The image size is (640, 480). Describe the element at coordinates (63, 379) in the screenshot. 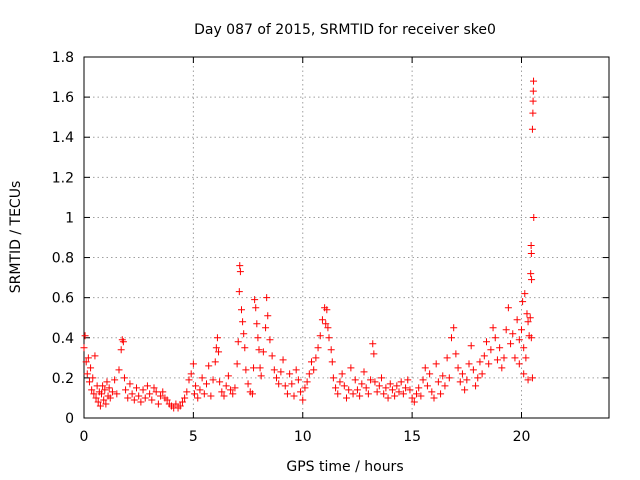

I see `y-tick-label: 0.2` at that location.